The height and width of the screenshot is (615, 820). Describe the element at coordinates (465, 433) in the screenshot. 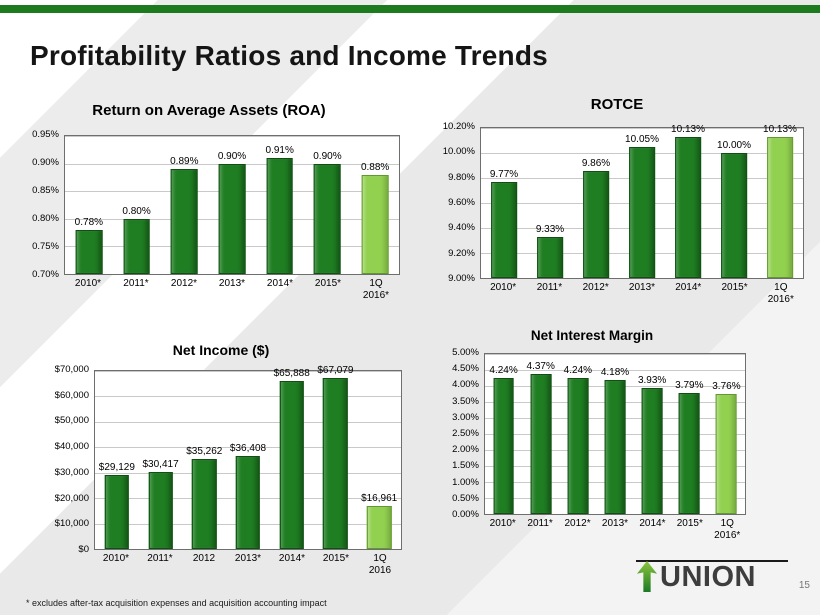

I see `y-tick-label: 2.50%` at that location.